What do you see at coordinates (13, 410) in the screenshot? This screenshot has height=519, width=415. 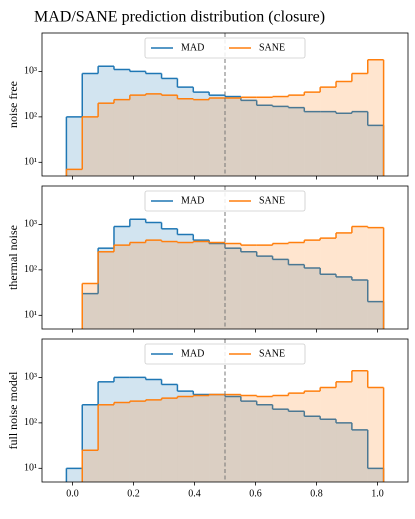 I see `y-axis-label: full noise model` at bounding box center [13, 410].